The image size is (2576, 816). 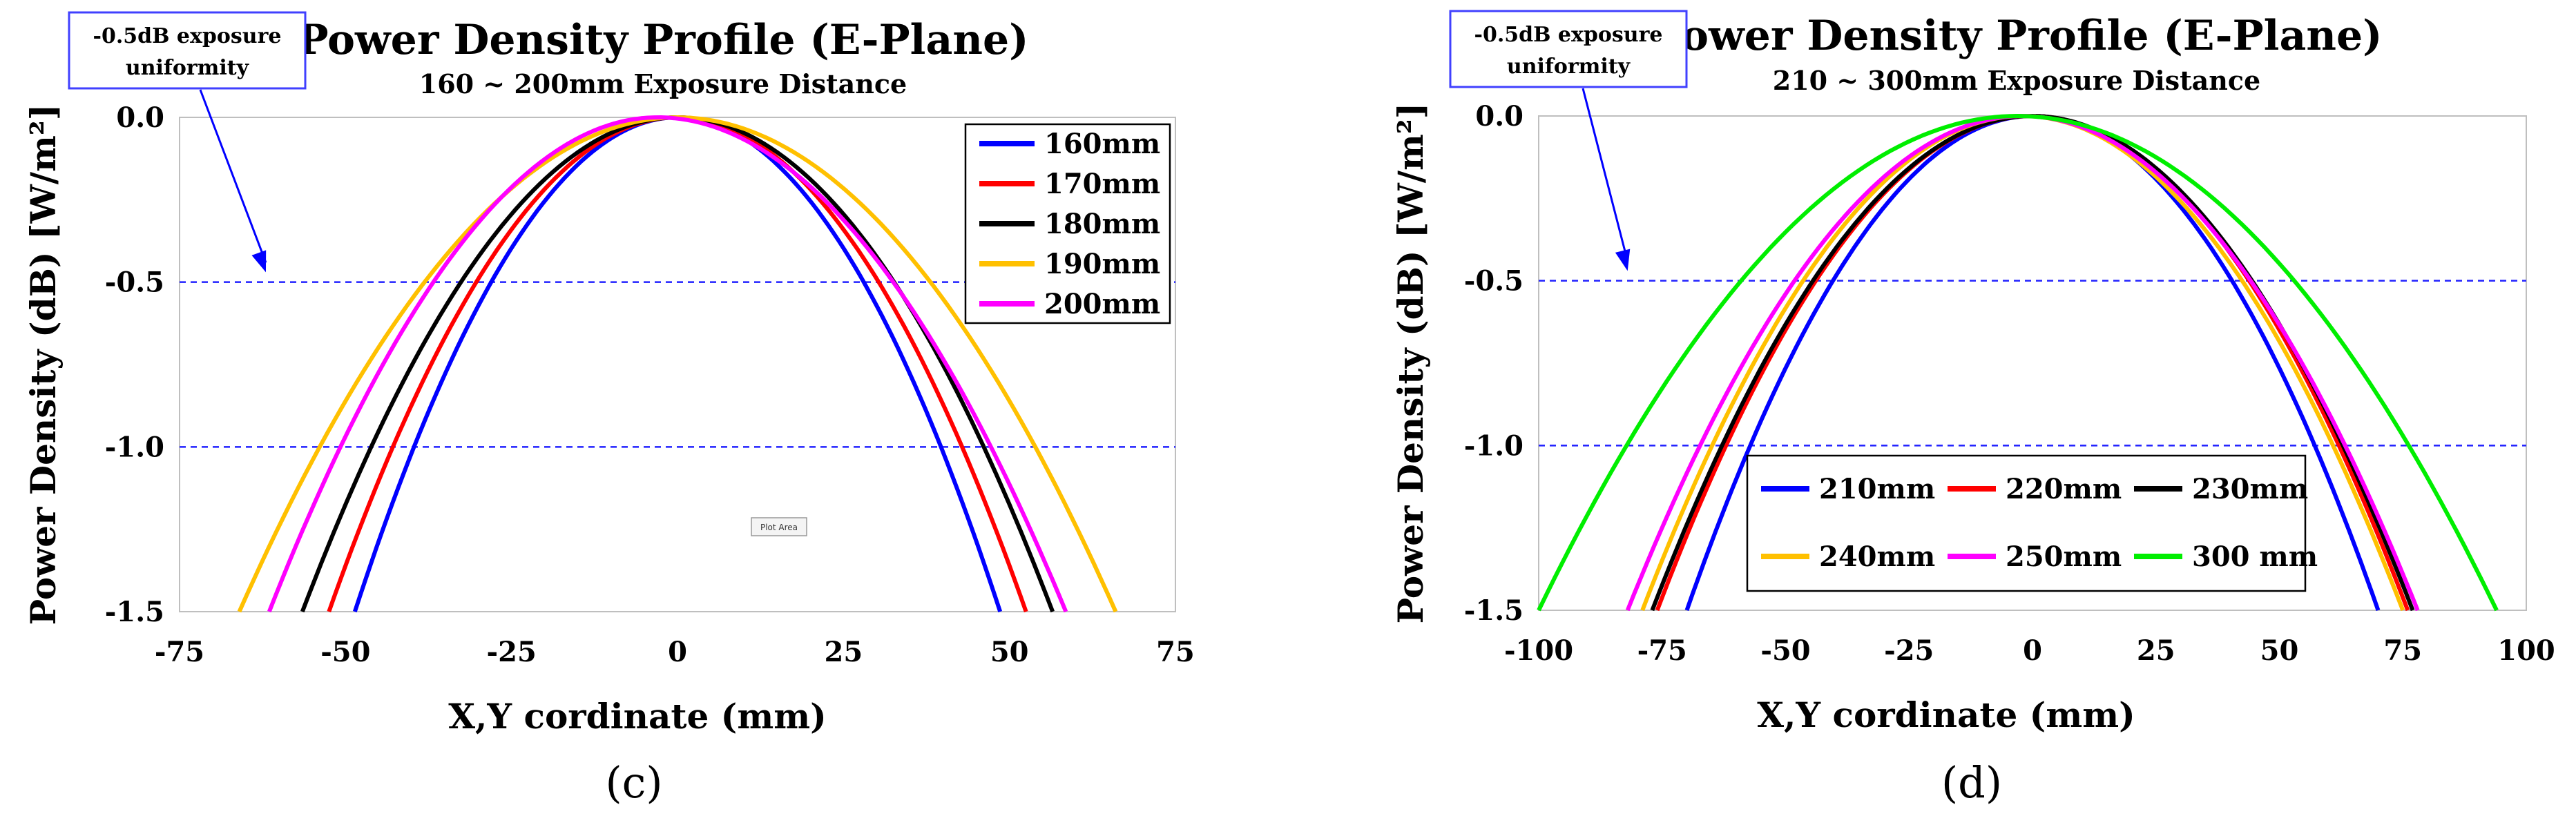 I want to click on legend-label: 160mm, so click(x=1102, y=144).